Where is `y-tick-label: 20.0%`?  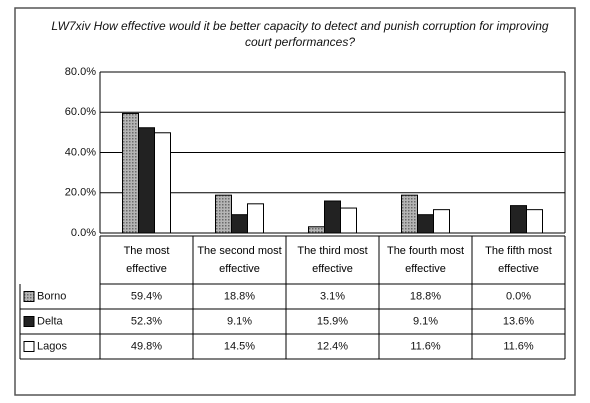
y-tick-label: 20.0% is located at coordinates (80, 193).